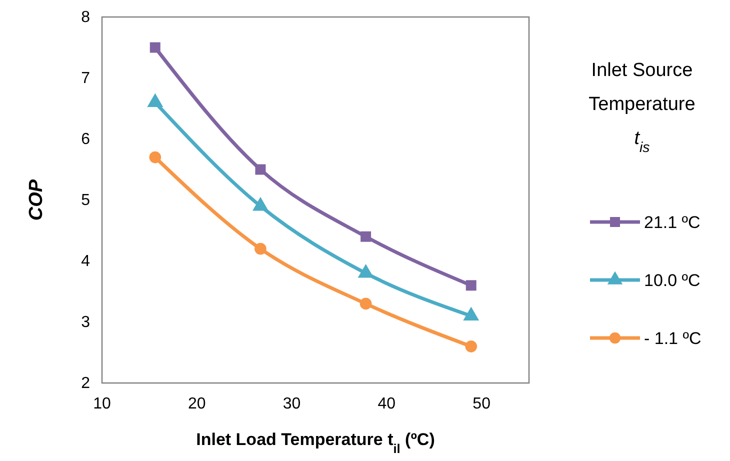 Image resolution: width=730 pixels, height=461 pixels. Describe the element at coordinates (481, 403) in the screenshot. I see `x-tick-label: 50` at that location.